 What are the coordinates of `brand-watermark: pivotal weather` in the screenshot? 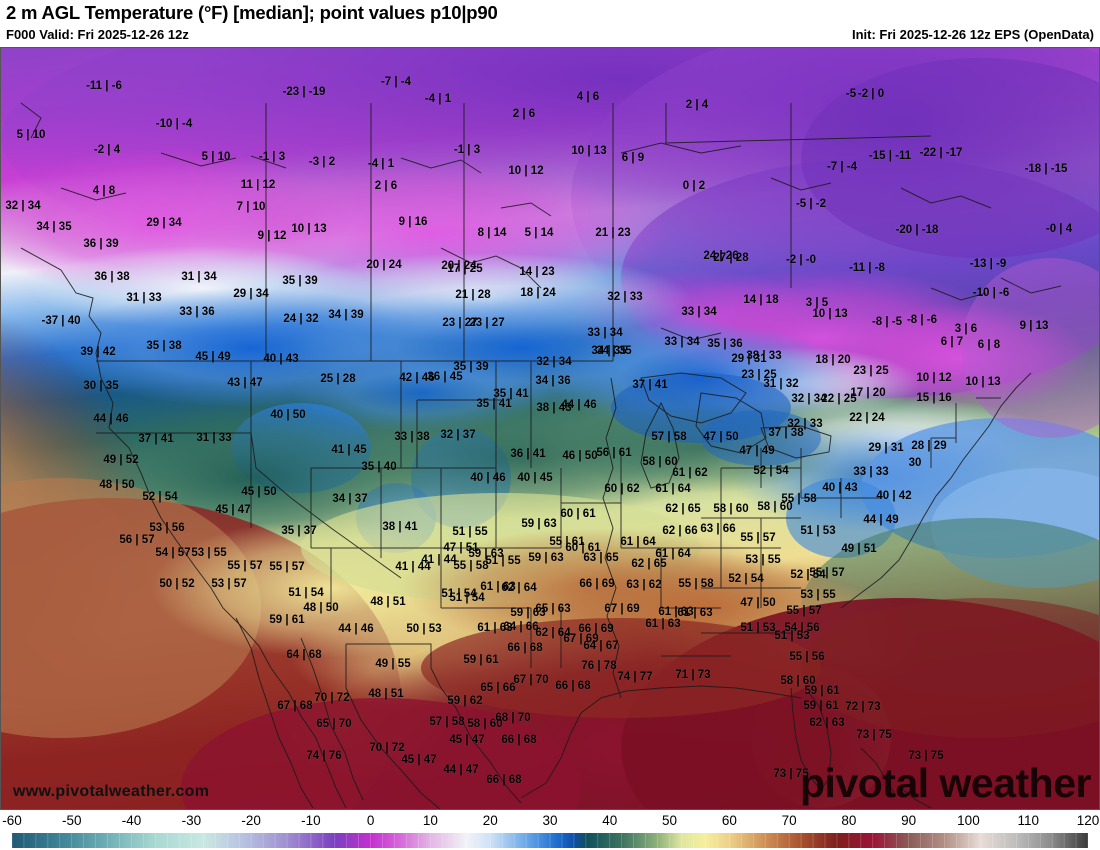 It's located at (945, 783).